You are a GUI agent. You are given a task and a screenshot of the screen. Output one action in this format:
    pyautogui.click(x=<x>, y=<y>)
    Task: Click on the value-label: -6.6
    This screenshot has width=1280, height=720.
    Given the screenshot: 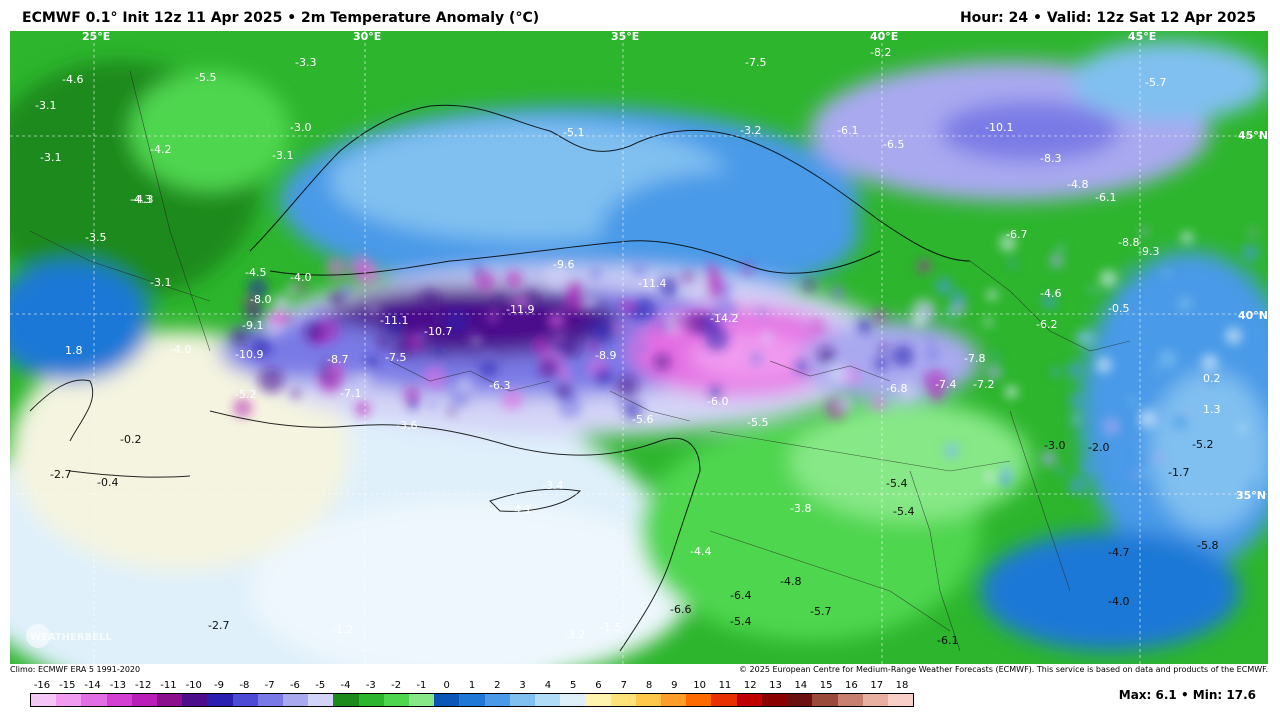 What is the action you would take?
    pyautogui.click(x=680, y=609)
    